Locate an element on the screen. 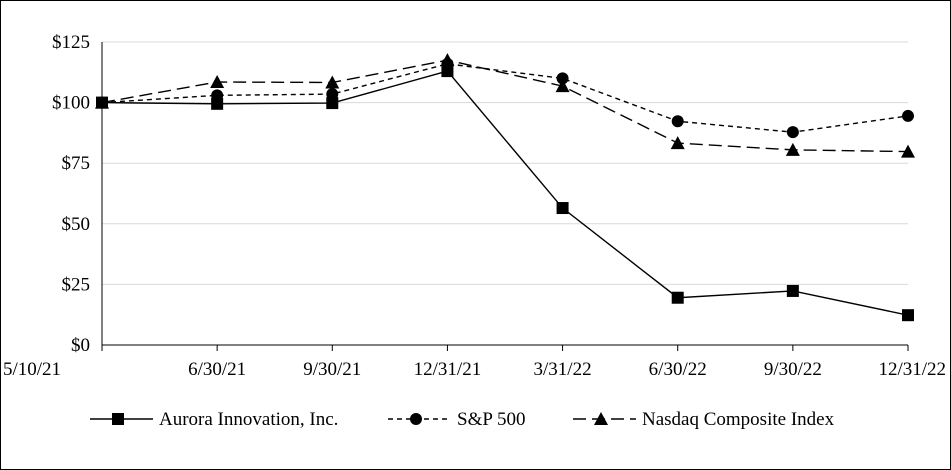  x-tick-label: 6/30/21 is located at coordinates (217, 369).